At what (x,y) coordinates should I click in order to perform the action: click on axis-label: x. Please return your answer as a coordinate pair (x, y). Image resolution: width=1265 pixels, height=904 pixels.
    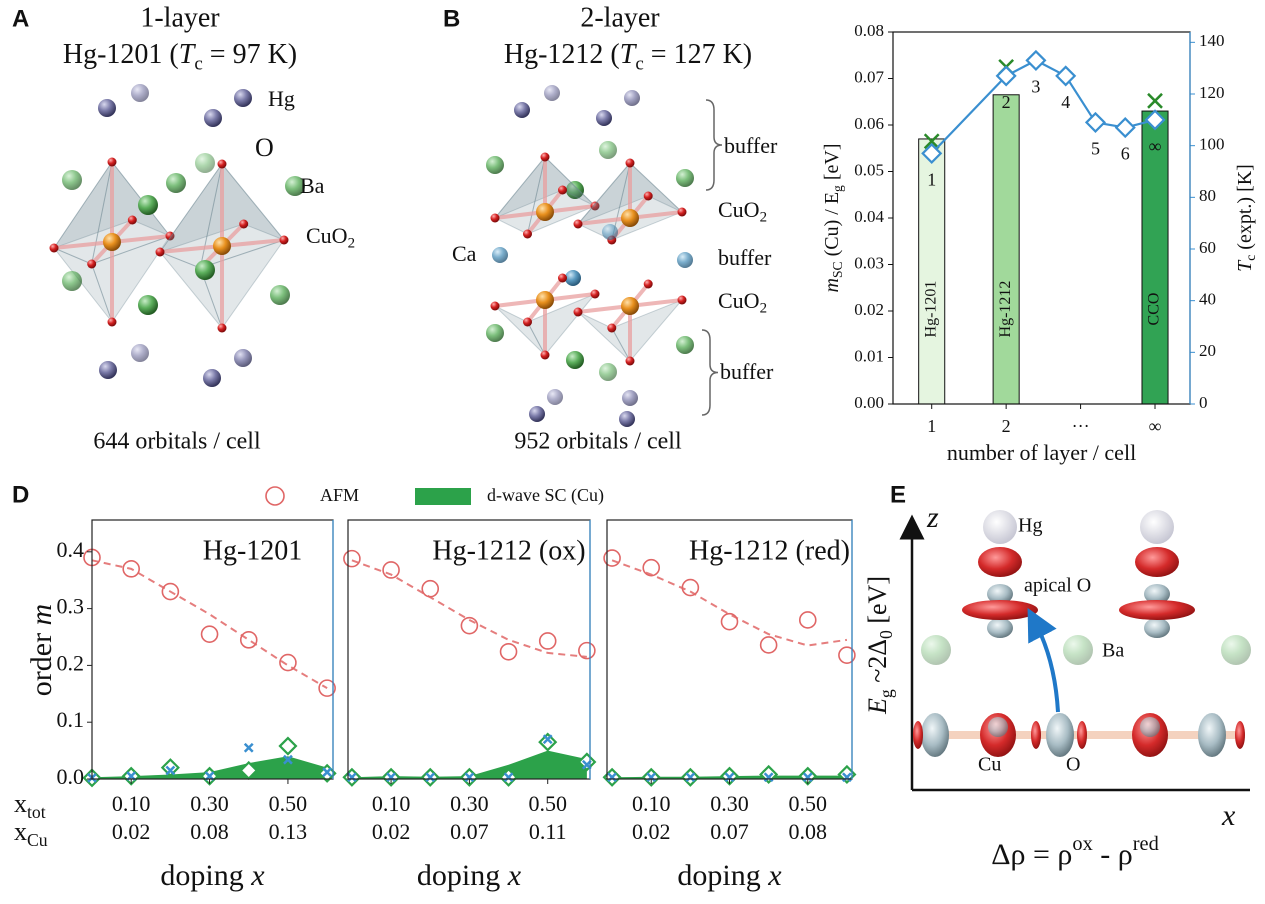
    Looking at the image, I should click on (1228, 815).